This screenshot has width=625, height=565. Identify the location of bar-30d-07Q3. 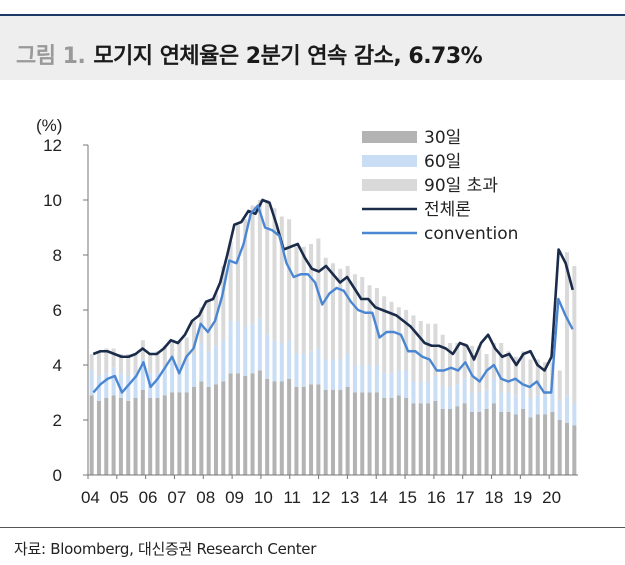
(194, 431).